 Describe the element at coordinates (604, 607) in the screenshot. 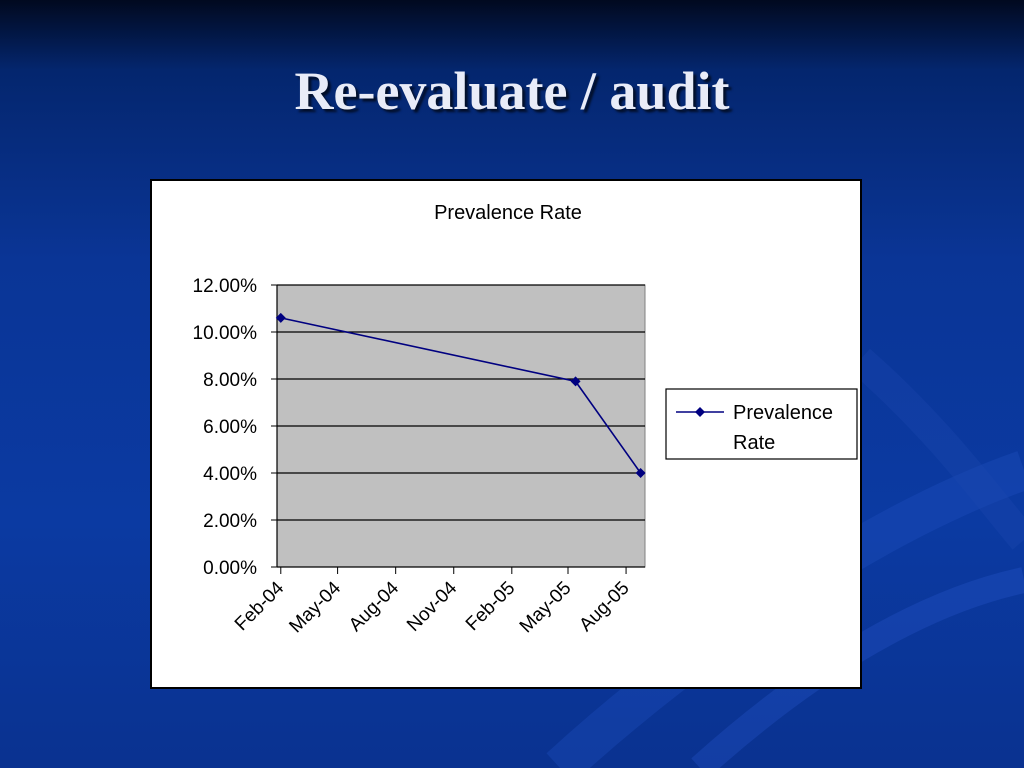

I see `x-tick-label: Aug-05` at that location.